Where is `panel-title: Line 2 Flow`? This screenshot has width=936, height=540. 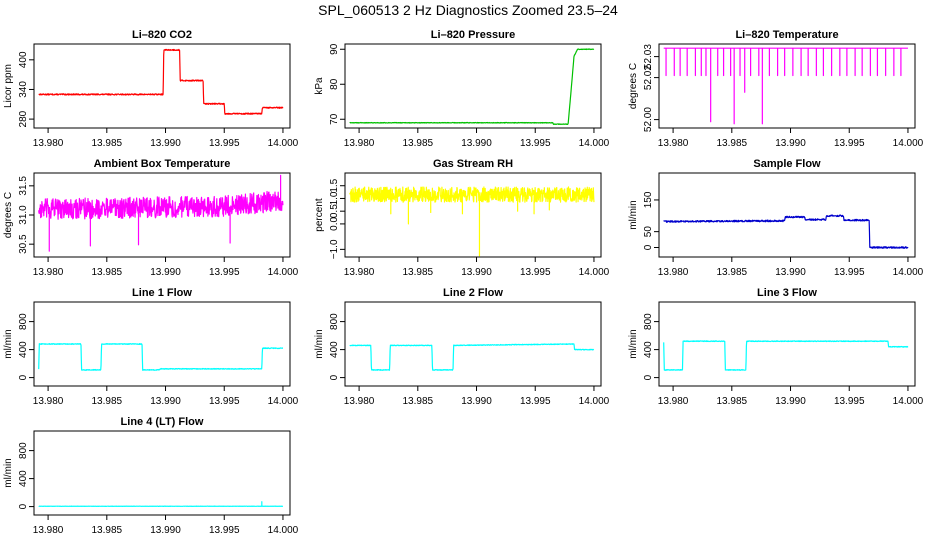 panel-title: Line 2 Flow is located at coordinates (473, 293).